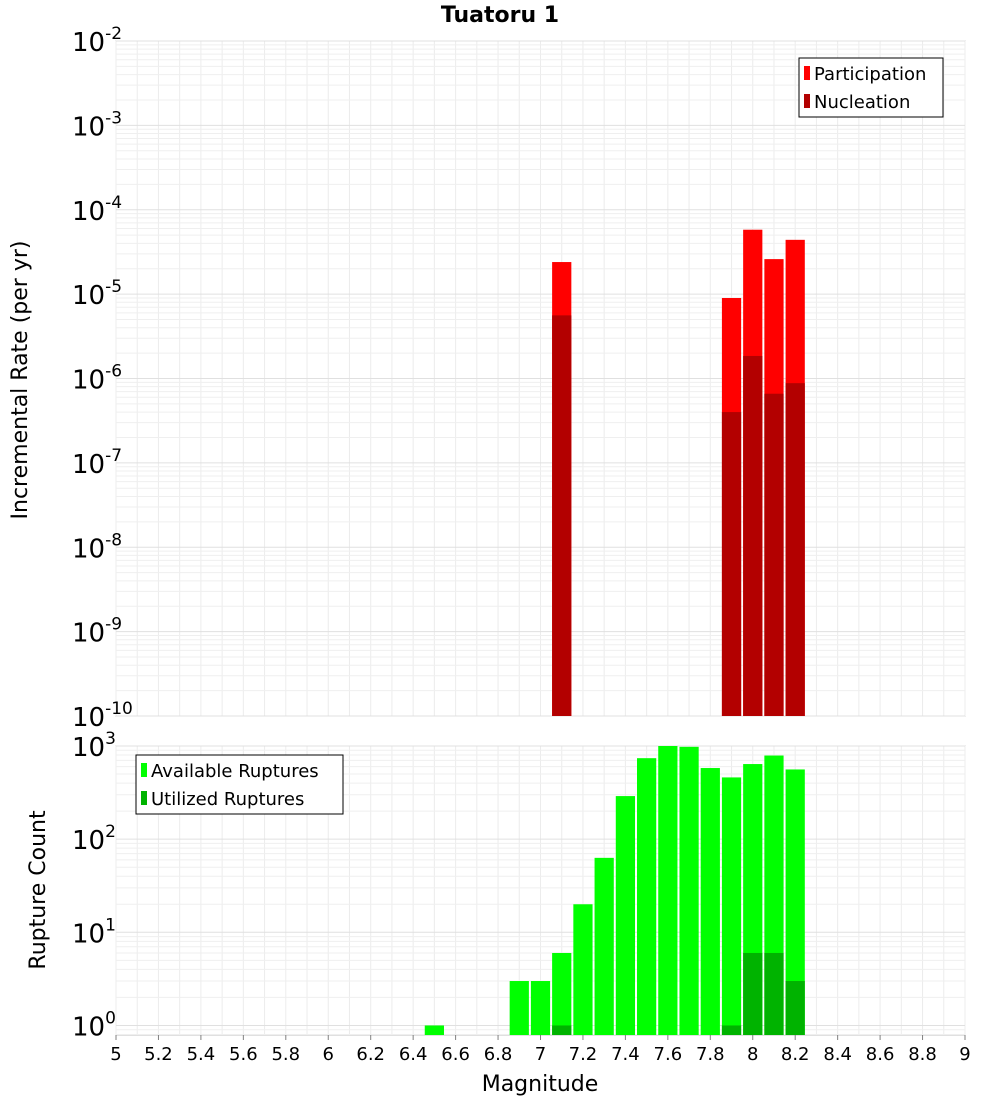 This screenshot has height=1104, width=1000. What do you see at coordinates (97, 379) in the screenshot?
I see `top-y-tick-label: 10⁻⁶` at bounding box center [97, 379].